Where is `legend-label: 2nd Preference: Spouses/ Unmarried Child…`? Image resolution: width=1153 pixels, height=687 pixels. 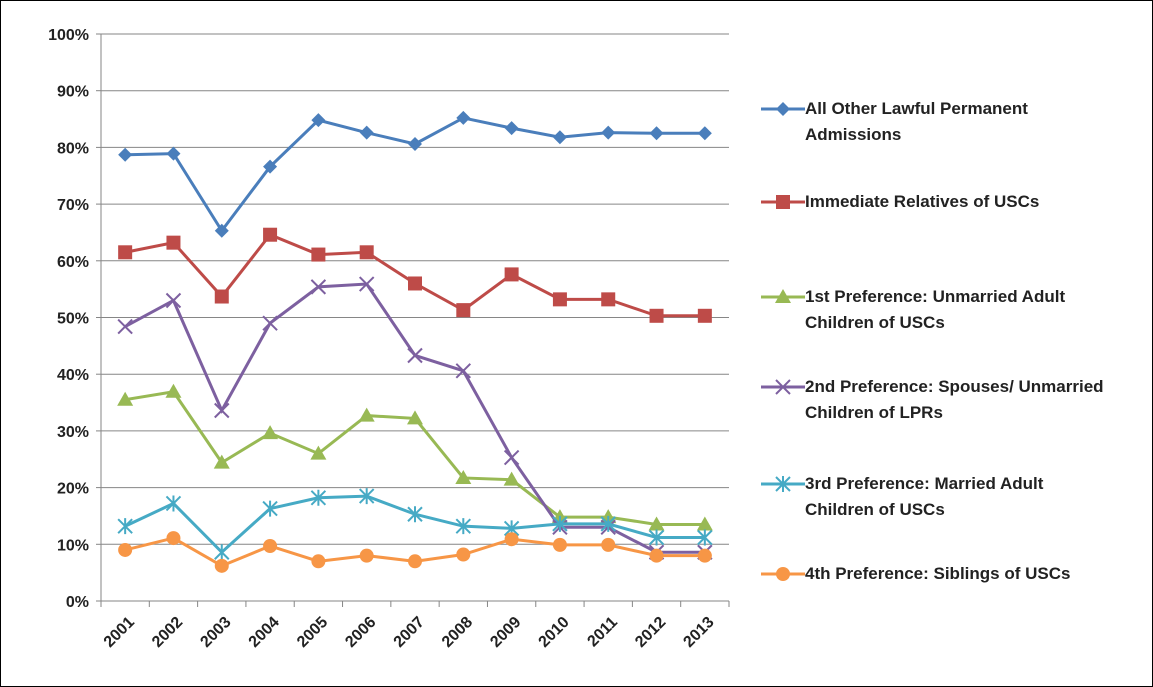
legend-label: 2nd Preference: Spouses/ Unmarried Child… is located at coordinates (954, 399).